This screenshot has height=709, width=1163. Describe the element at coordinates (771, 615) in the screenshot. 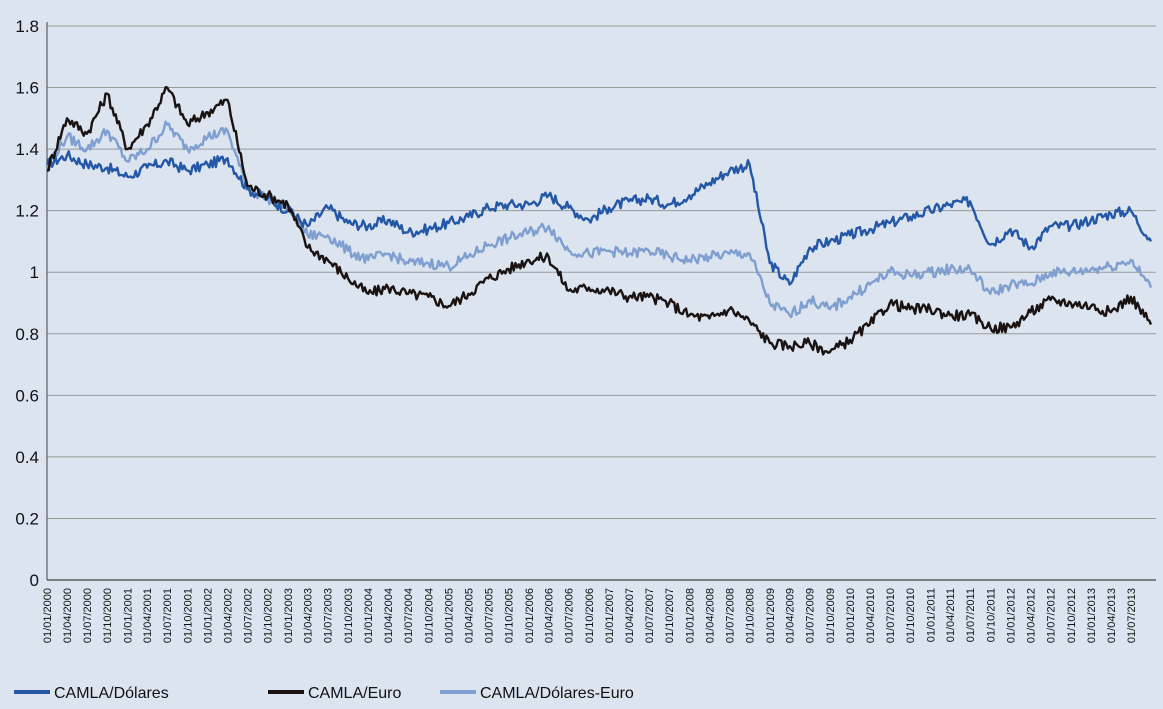

I see `x-tick-label: 01/01/2009` at that location.